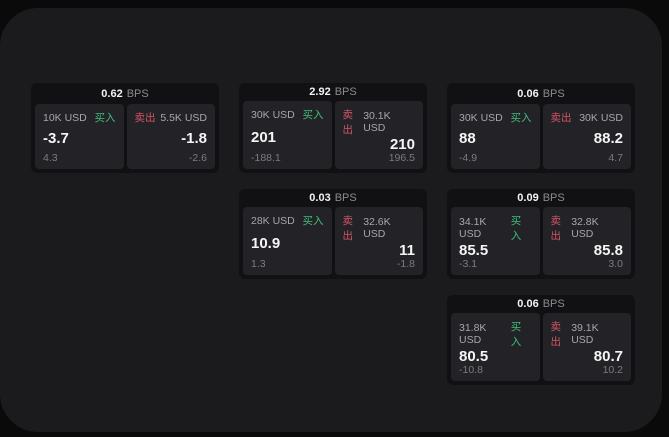 The image size is (669, 437). I want to click on sell-amount: 32.6K USD, so click(377, 228).